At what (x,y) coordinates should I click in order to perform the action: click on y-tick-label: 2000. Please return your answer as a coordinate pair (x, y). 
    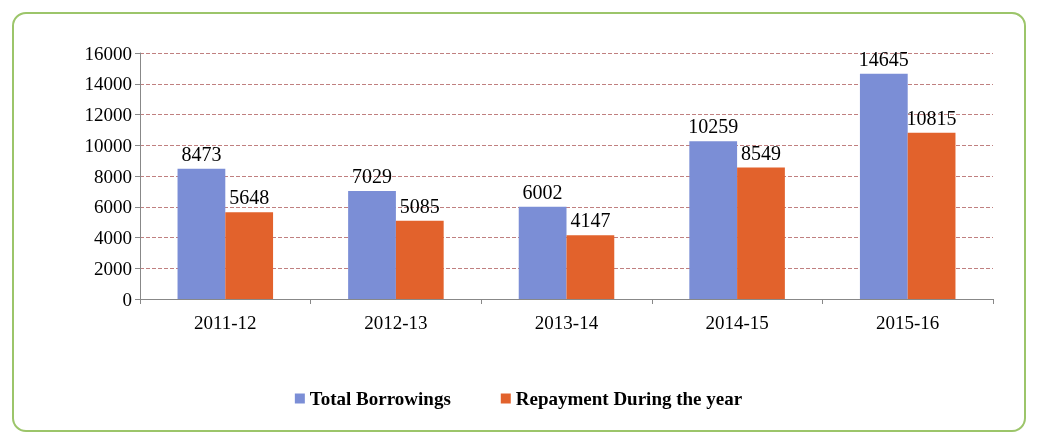
    Looking at the image, I should click on (113, 268).